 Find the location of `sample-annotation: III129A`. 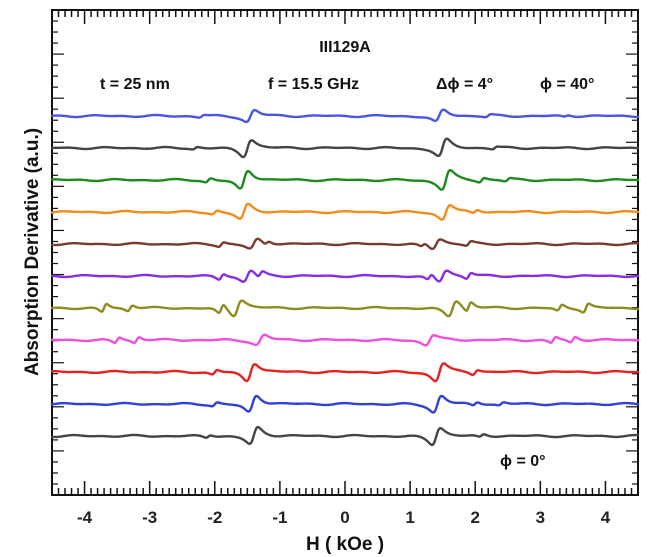

sample-annotation: III129A is located at coordinates (345, 47).